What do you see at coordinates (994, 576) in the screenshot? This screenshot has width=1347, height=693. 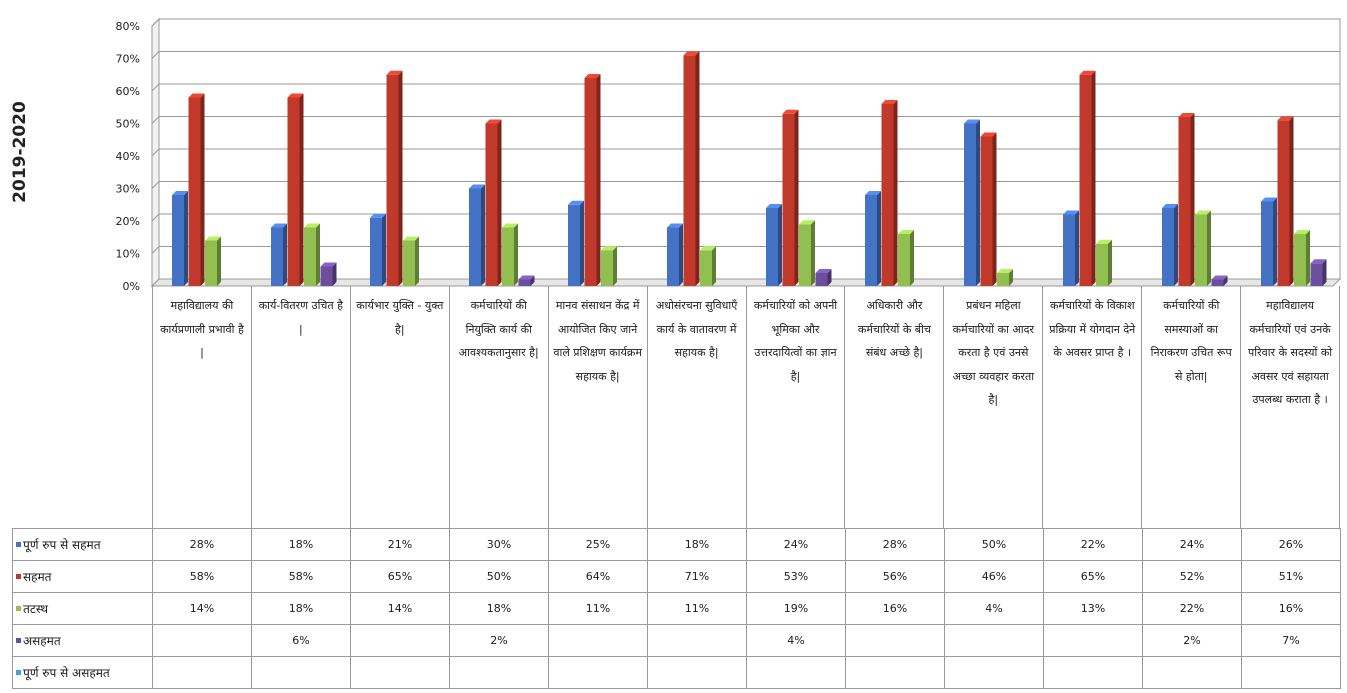 I see `data-label: 46%` at bounding box center [994, 576].